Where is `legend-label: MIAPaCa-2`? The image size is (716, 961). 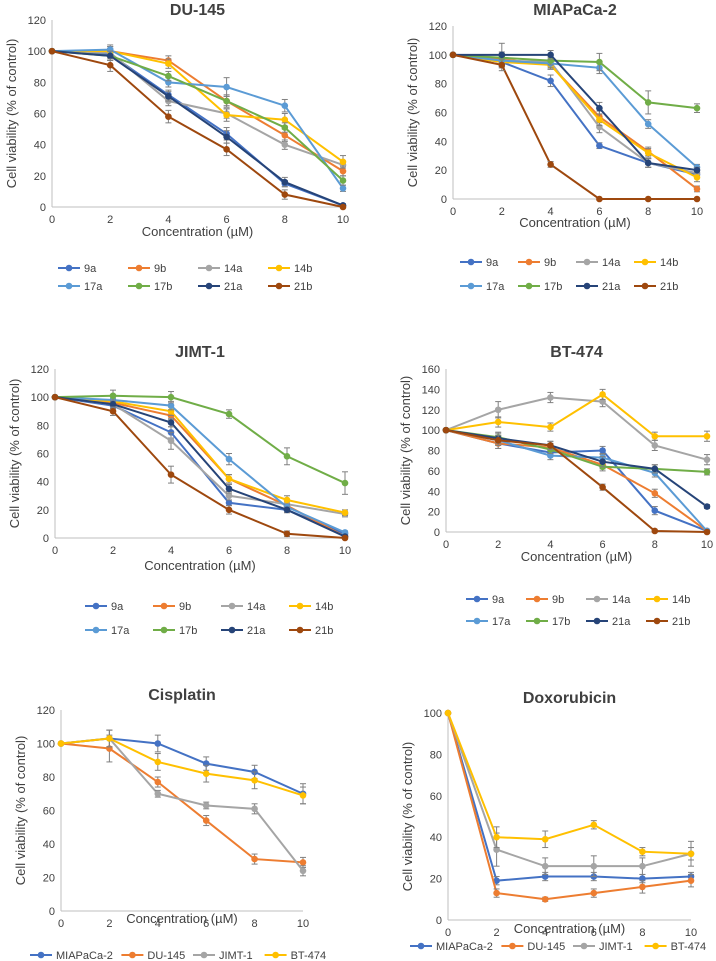
legend-label: MIAPaCa-2 is located at coordinates (464, 947).